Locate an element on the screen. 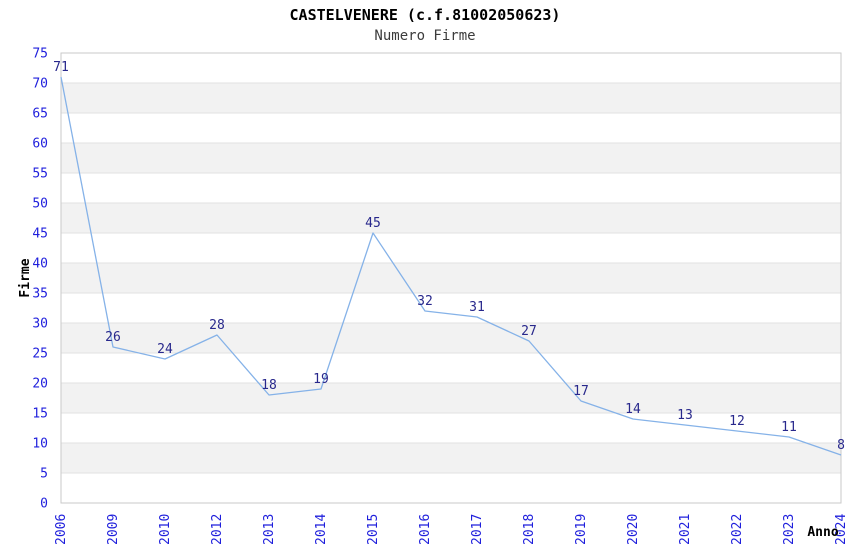  y-tick-label: 20 is located at coordinates (40, 384).